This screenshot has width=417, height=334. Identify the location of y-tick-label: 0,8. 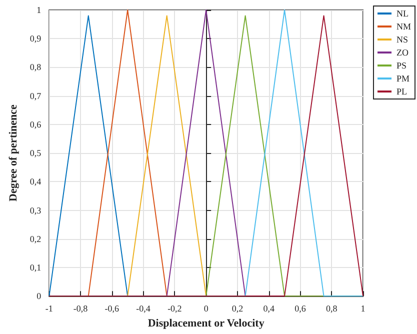
(36, 67).